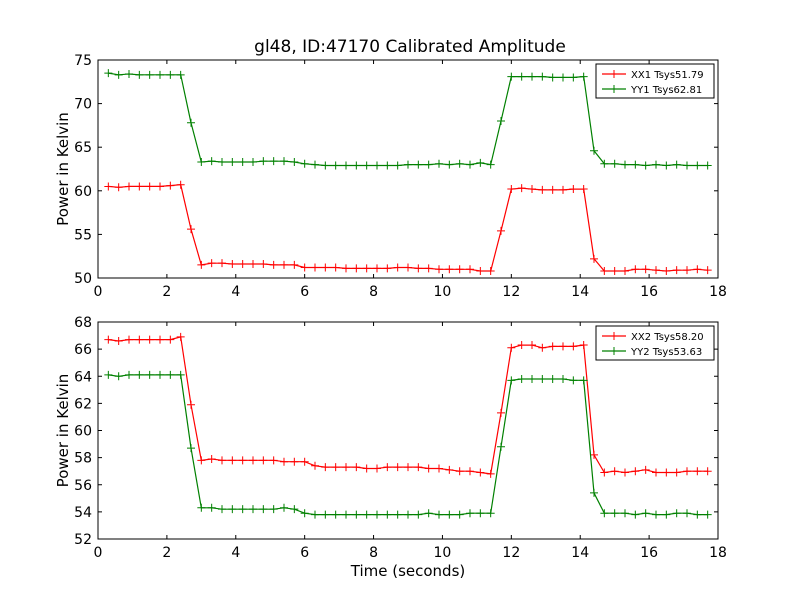 This screenshot has height=600, width=800. Describe the element at coordinates (580, 553) in the screenshot. I see `x-tick-label: 14` at that location.